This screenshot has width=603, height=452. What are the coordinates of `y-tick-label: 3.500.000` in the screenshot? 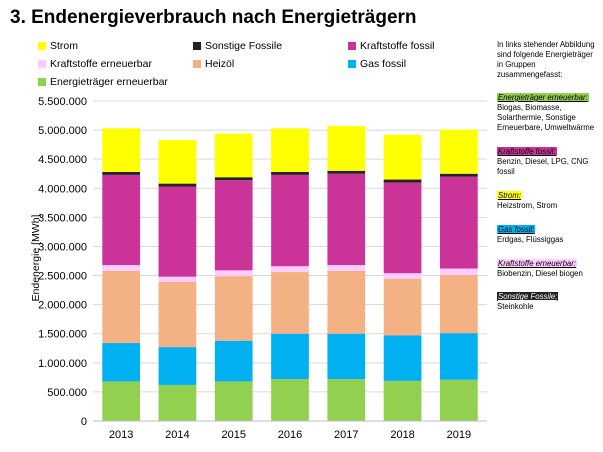 It's located at (62, 218).